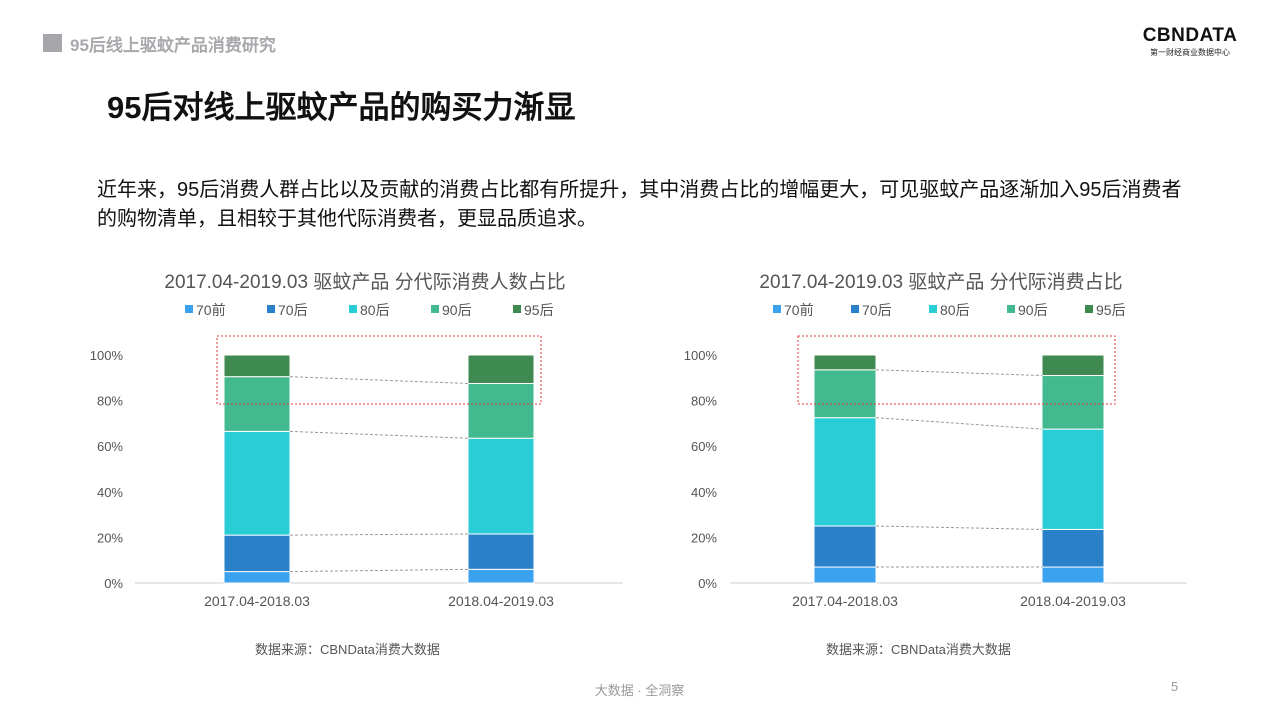 The height and width of the screenshot is (719, 1279). What do you see at coordinates (173, 45) in the screenshot?
I see `report-header-title: 95后线上驱蚊产品消费研究` at bounding box center [173, 45].